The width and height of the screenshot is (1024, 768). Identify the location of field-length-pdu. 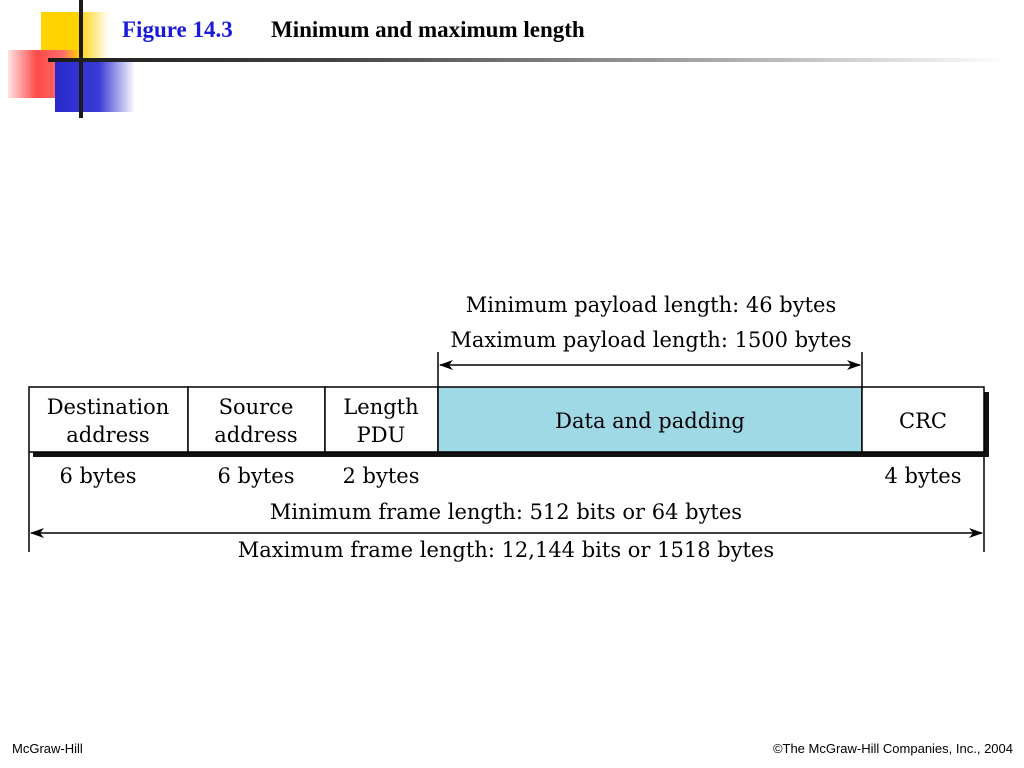
(381, 419).